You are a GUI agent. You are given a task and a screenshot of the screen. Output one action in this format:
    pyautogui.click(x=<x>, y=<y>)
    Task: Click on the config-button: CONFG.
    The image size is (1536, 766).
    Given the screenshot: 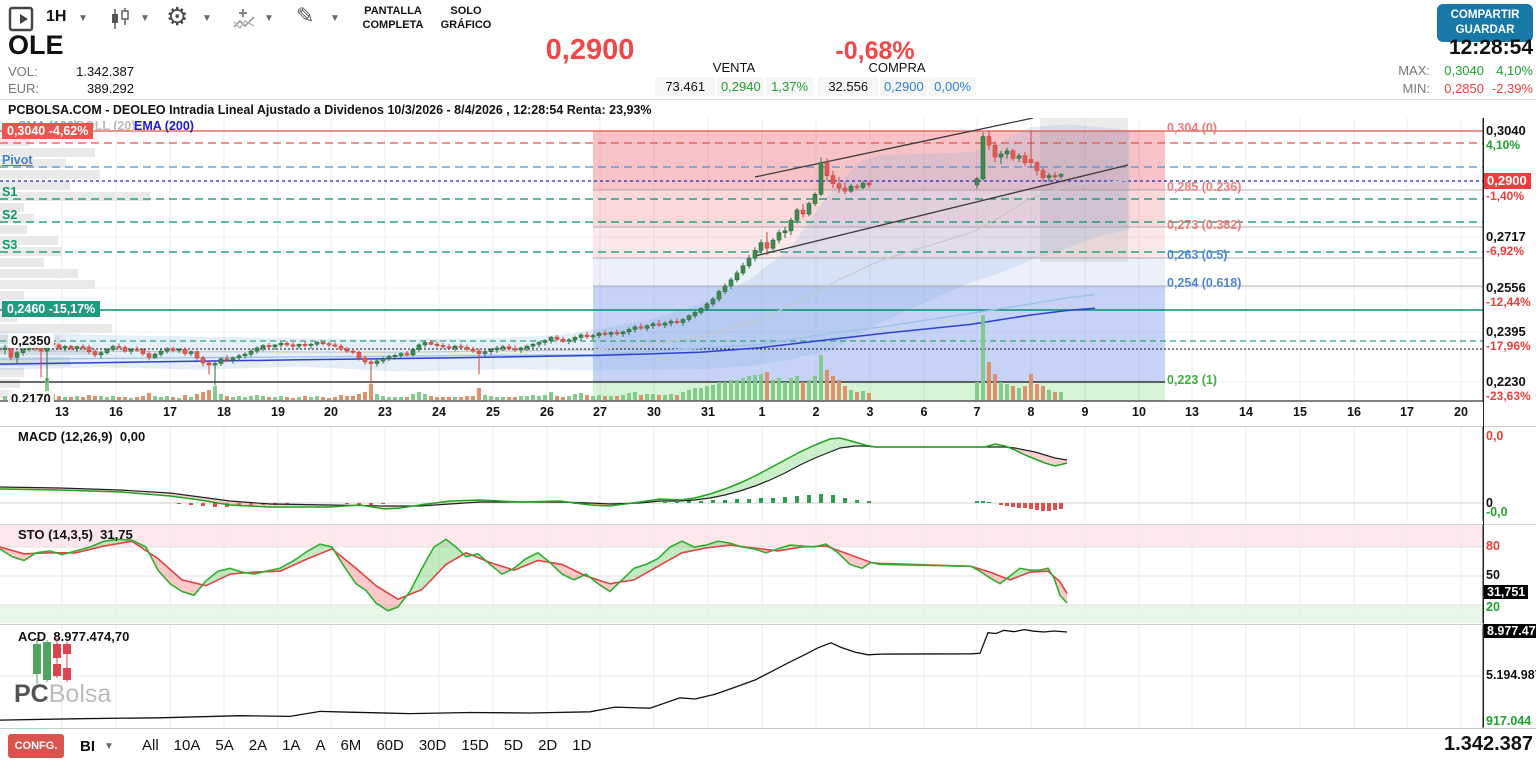 What is the action you would take?
    pyautogui.click(x=36, y=746)
    